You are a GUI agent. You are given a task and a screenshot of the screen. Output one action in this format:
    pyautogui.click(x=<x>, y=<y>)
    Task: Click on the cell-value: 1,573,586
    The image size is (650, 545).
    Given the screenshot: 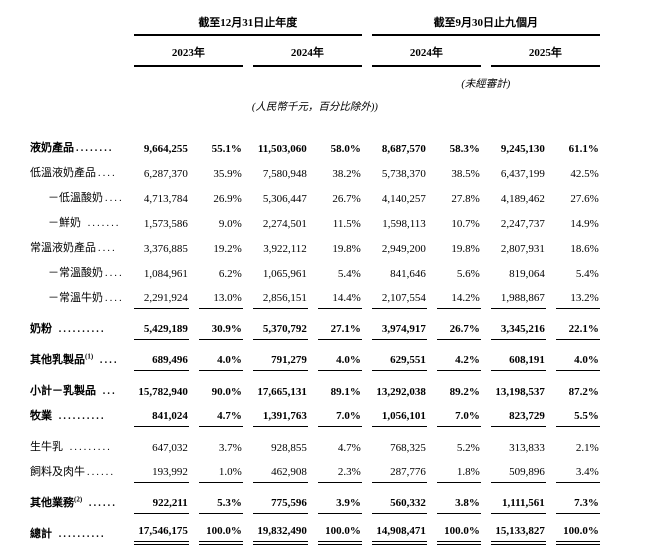 What is the action you would take?
    pyautogui.click(x=165, y=224)
    